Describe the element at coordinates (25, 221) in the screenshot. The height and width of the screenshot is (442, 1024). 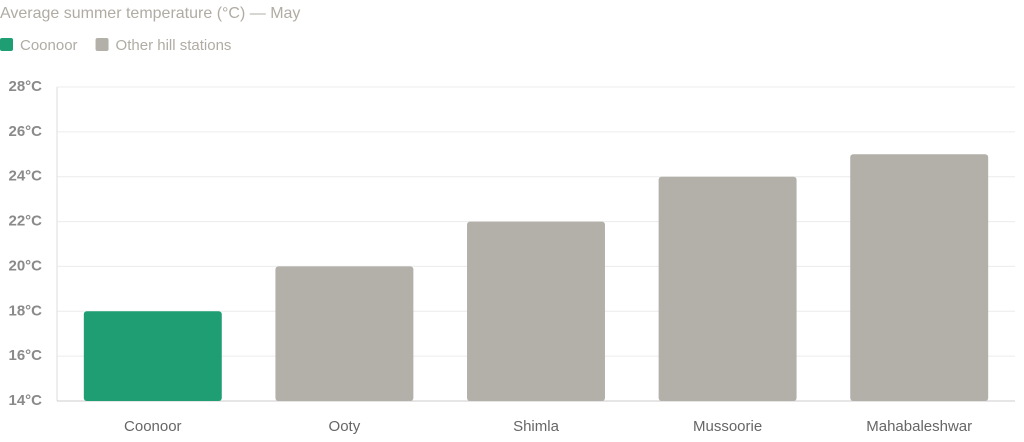
I see `y-tick-label: 22°C` at that location.